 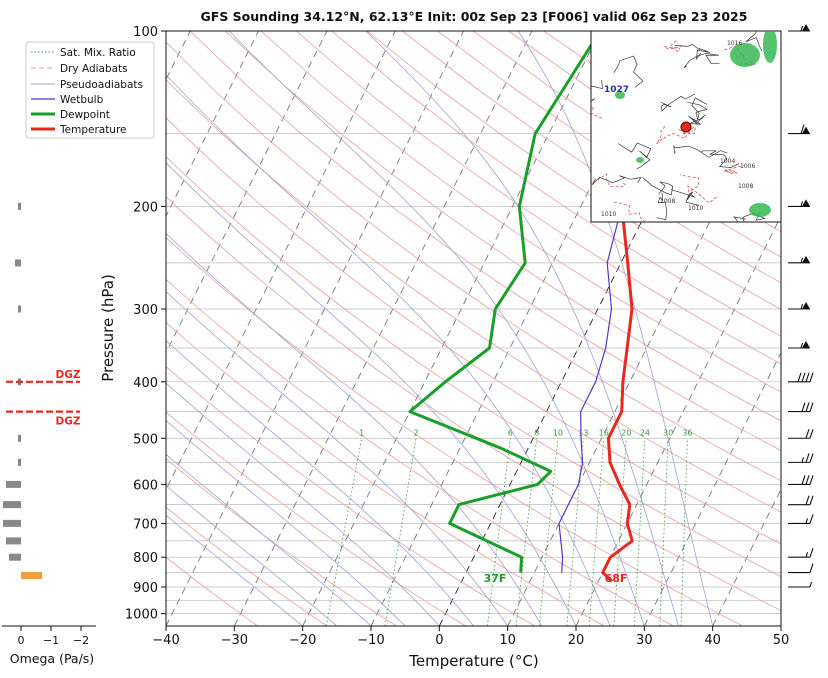 I want to click on y-tick-label: 500, so click(x=145, y=439).